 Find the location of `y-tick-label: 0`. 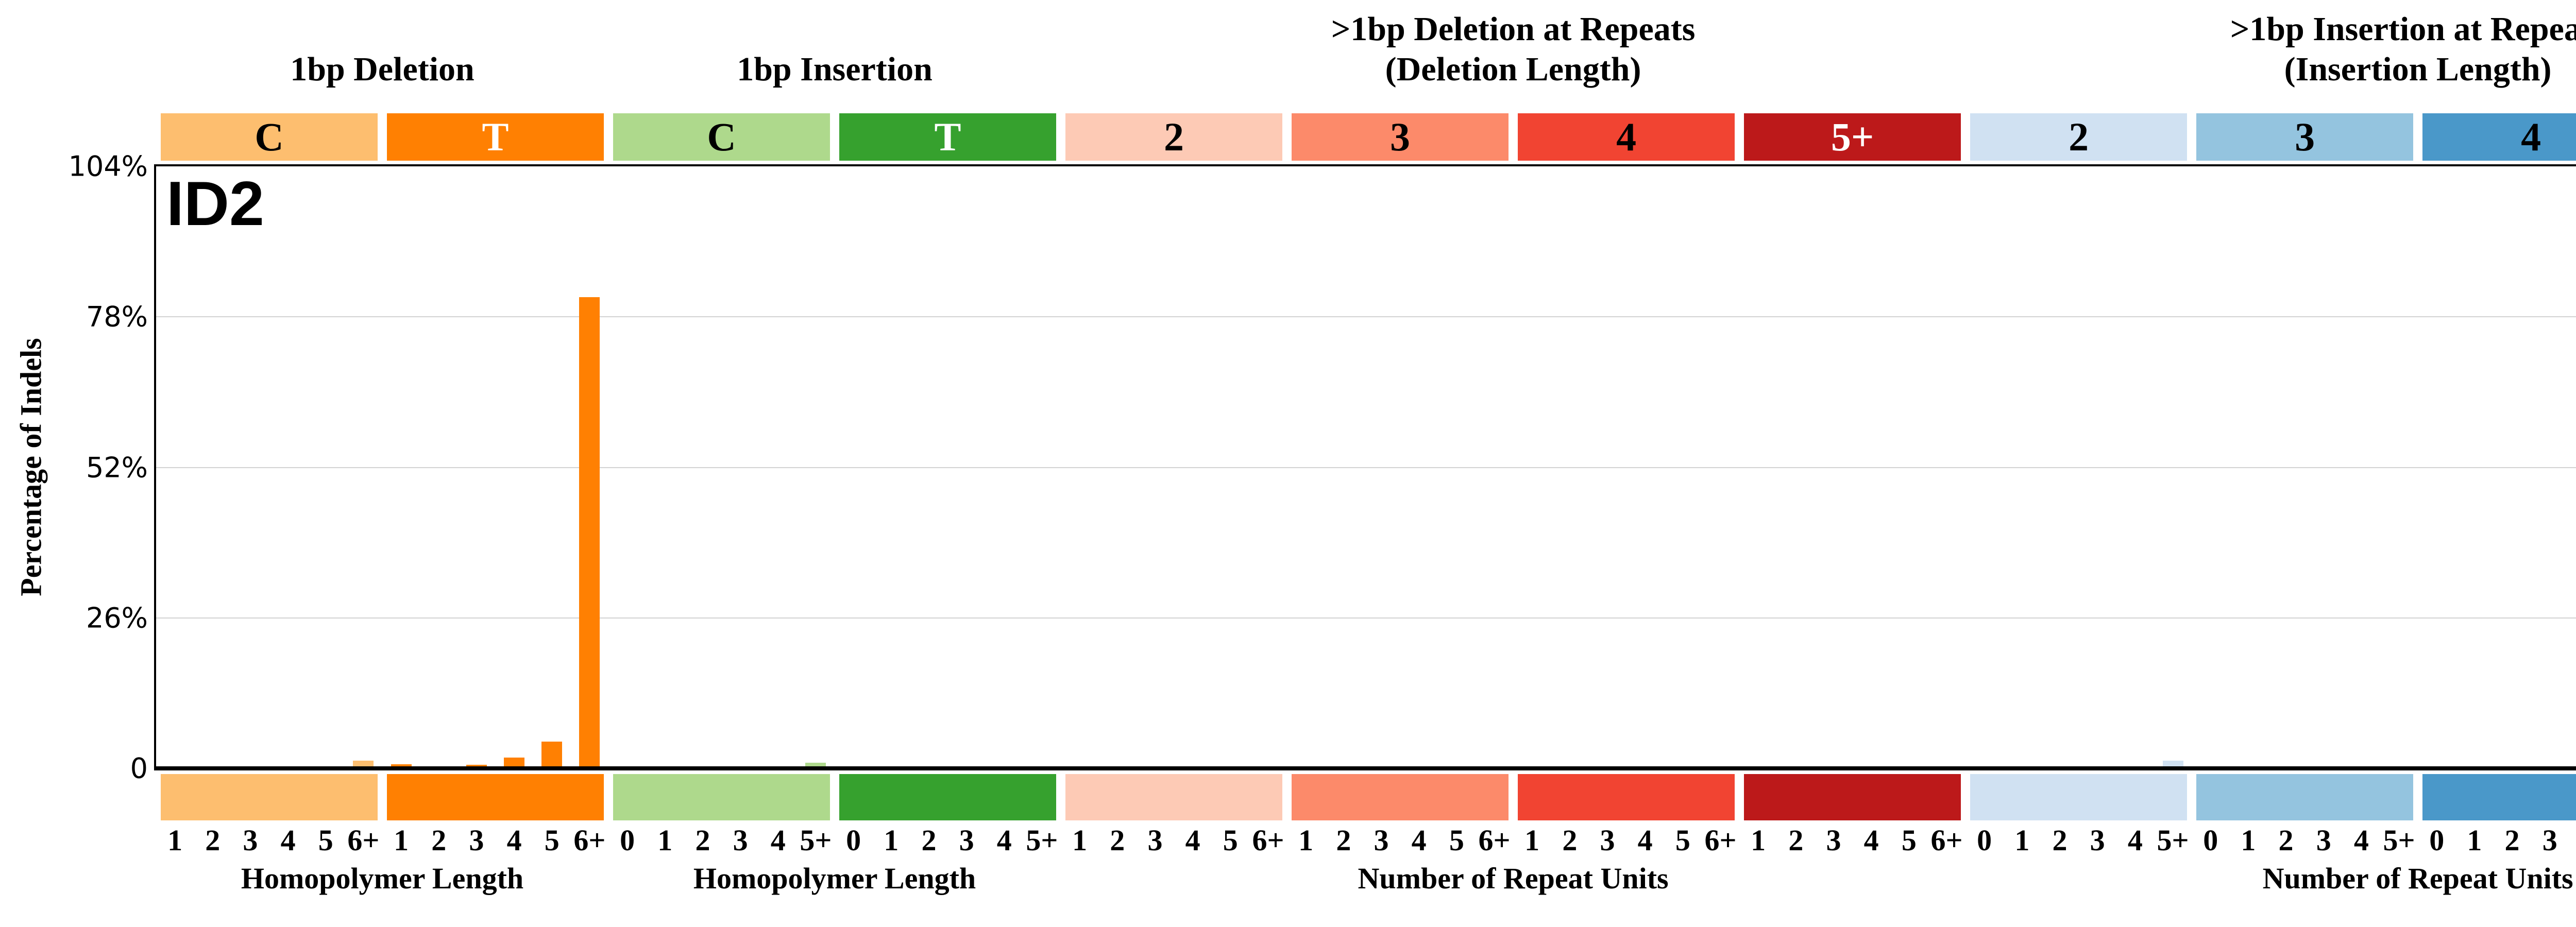

y-tick-label: 0 is located at coordinates (139, 768).